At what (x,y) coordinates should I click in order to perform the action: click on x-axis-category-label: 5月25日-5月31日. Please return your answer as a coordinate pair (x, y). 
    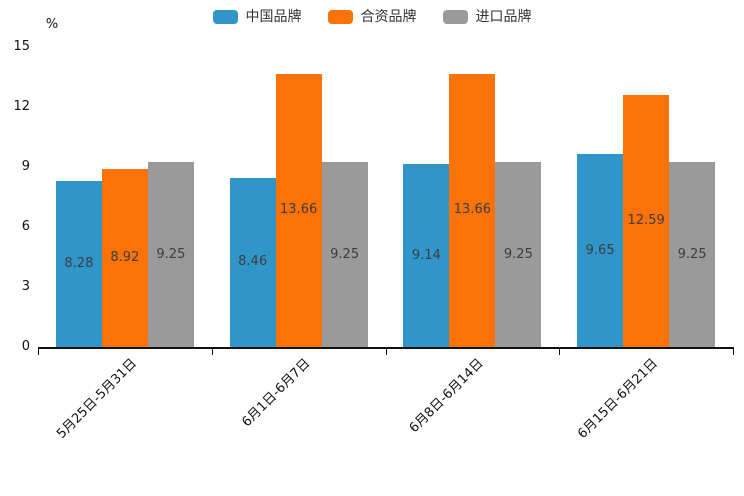
    Looking at the image, I should click on (96, 399).